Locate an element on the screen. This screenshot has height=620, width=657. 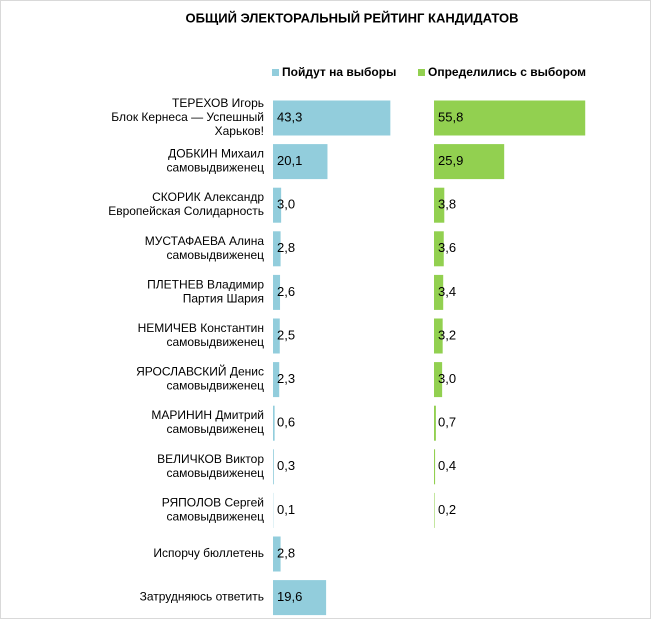
category-line: Испорчу бюллетень is located at coordinates (208, 553).